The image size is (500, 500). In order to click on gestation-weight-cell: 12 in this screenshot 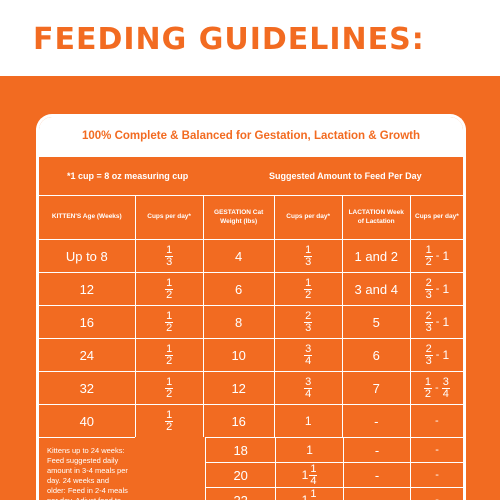, I will do `click(238, 388)`.